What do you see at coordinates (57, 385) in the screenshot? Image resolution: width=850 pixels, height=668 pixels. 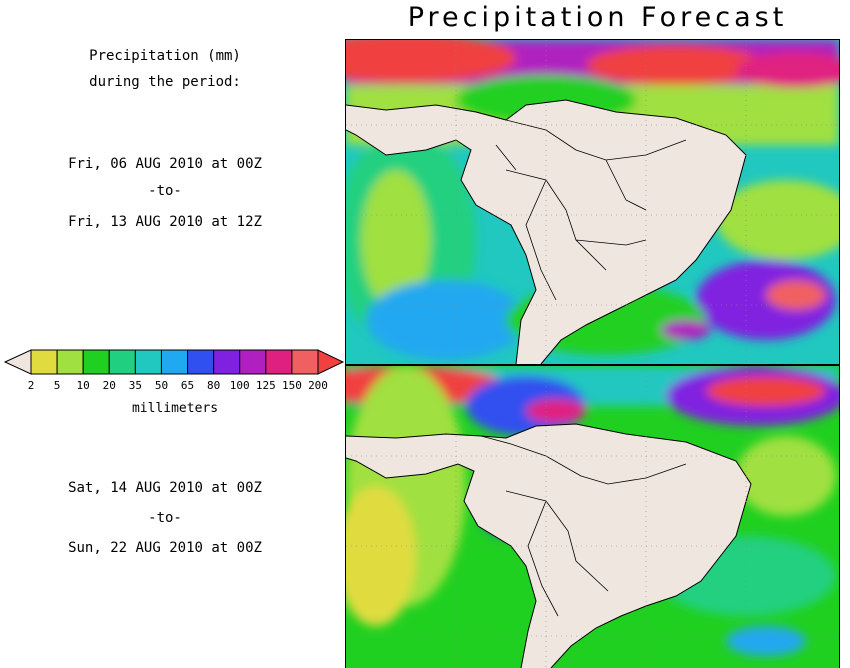 I see `colorbar-tick-label: 5` at bounding box center [57, 385].